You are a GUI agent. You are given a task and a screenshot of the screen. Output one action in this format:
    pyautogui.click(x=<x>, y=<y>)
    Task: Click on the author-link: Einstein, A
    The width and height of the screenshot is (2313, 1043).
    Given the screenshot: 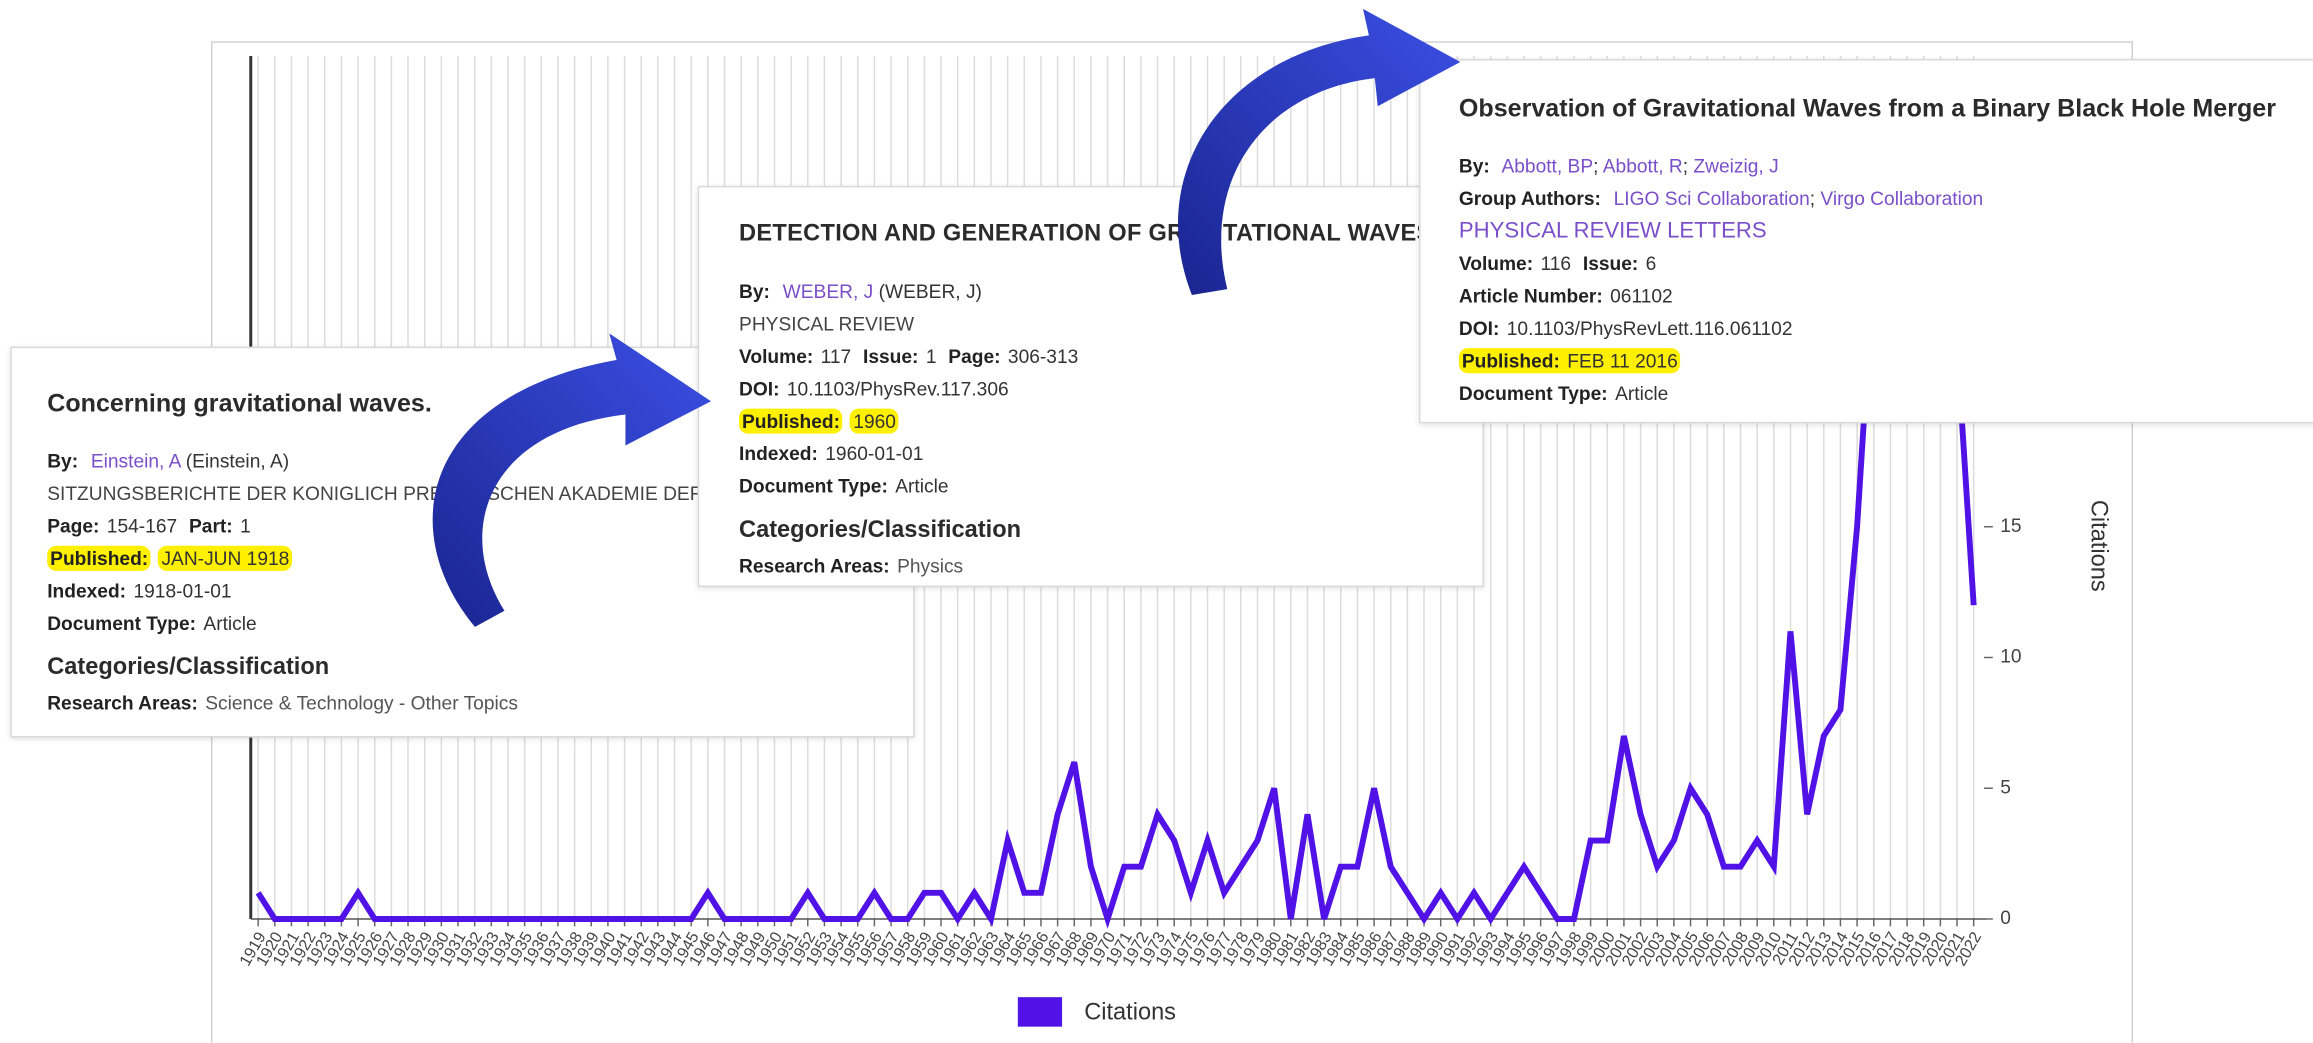 What is the action you would take?
    pyautogui.click(x=135, y=461)
    